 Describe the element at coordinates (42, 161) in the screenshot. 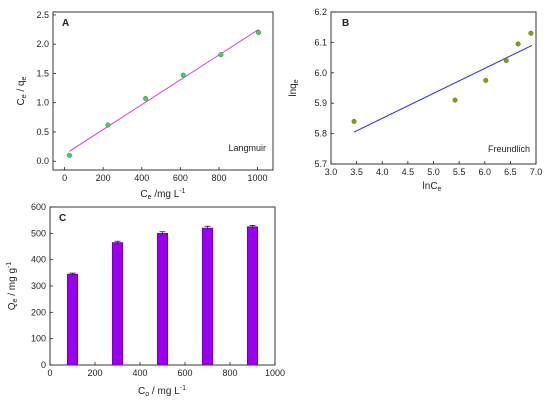

I see `y-tick-label: 0.0` at that location.